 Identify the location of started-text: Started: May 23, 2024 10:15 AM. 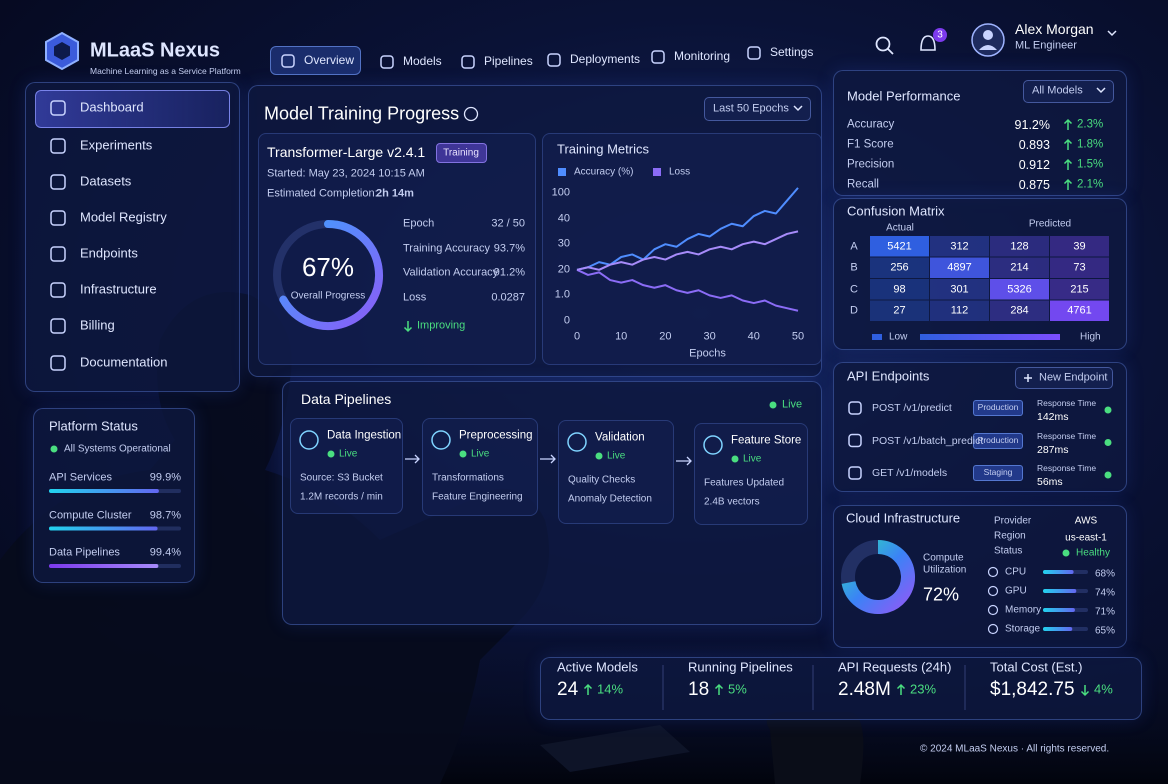
(346, 173).